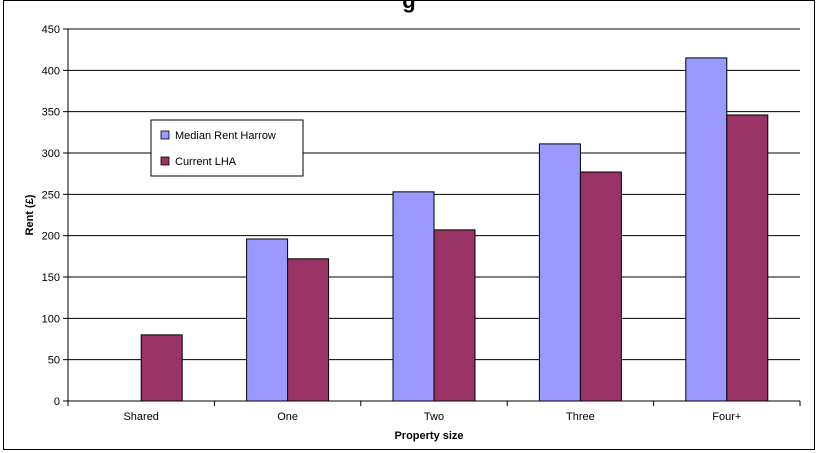 The image size is (818, 453). What do you see at coordinates (706, 229) in the screenshot?
I see `bar-median-rent-four` at bounding box center [706, 229].